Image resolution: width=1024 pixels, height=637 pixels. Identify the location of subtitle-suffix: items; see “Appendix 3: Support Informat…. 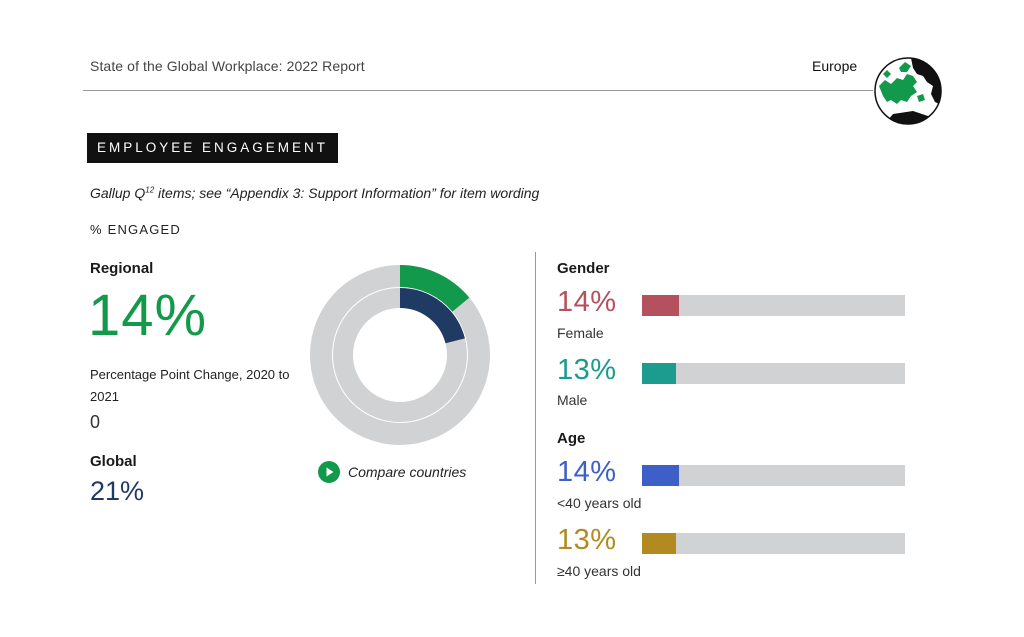
(347, 193).